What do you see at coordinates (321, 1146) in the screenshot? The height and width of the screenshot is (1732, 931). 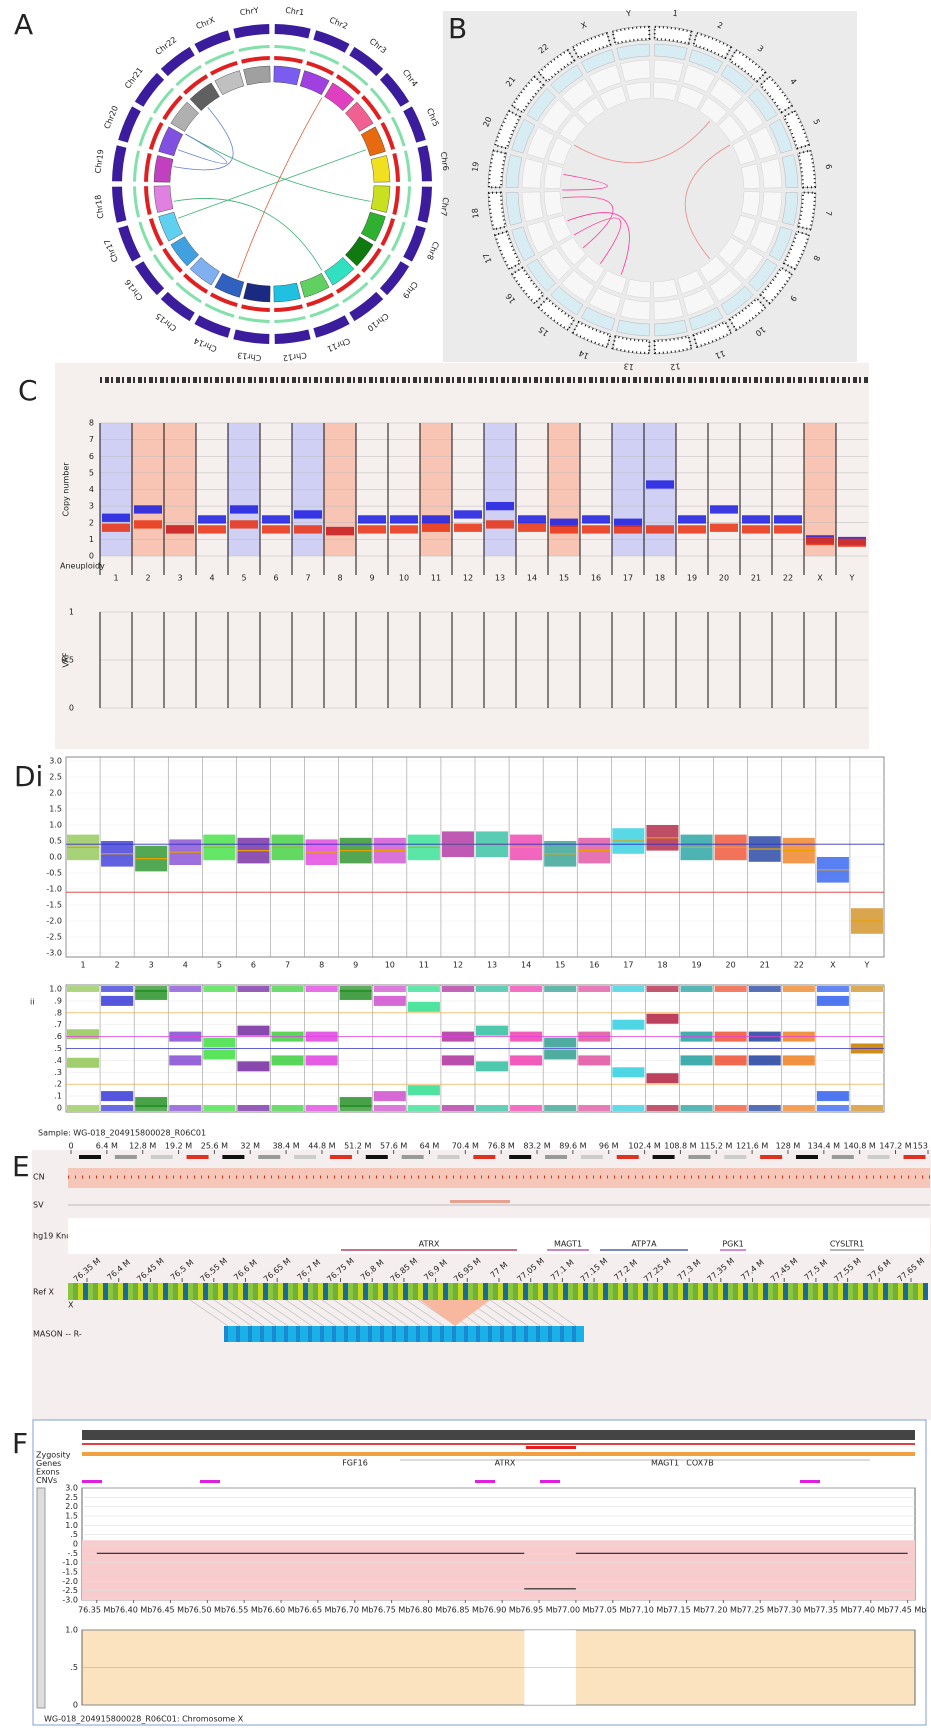 I see `overview-tick-label: 44.8 M` at bounding box center [321, 1146].